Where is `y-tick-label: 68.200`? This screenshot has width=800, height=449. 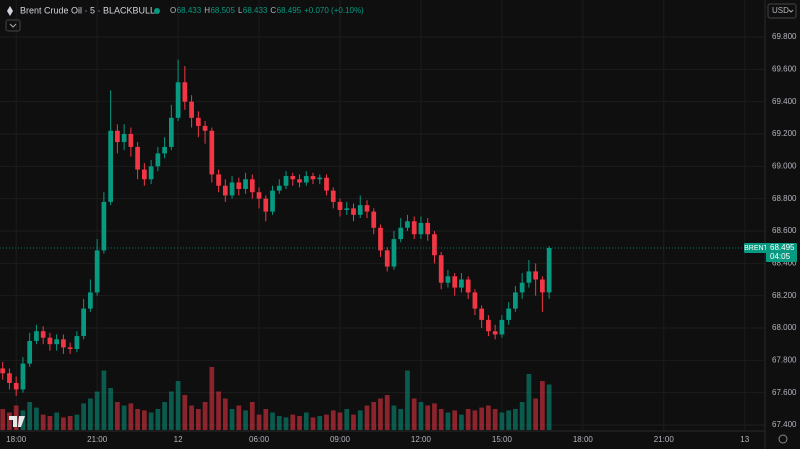
y-tick-label: 68.200 is located at coordinates (784, 295).